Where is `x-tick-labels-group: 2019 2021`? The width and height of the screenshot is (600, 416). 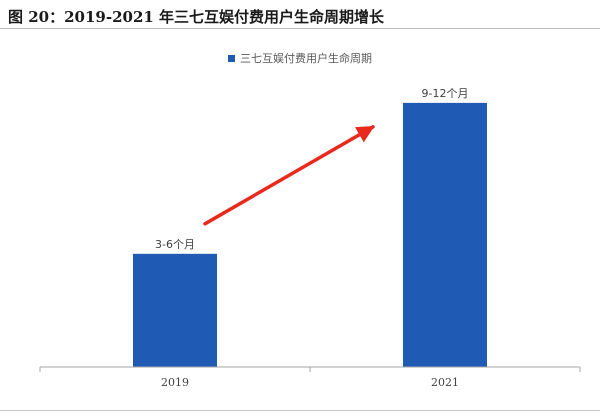 x-tick-labels-group: 2019 2021 is located at coordinates (310, 382).